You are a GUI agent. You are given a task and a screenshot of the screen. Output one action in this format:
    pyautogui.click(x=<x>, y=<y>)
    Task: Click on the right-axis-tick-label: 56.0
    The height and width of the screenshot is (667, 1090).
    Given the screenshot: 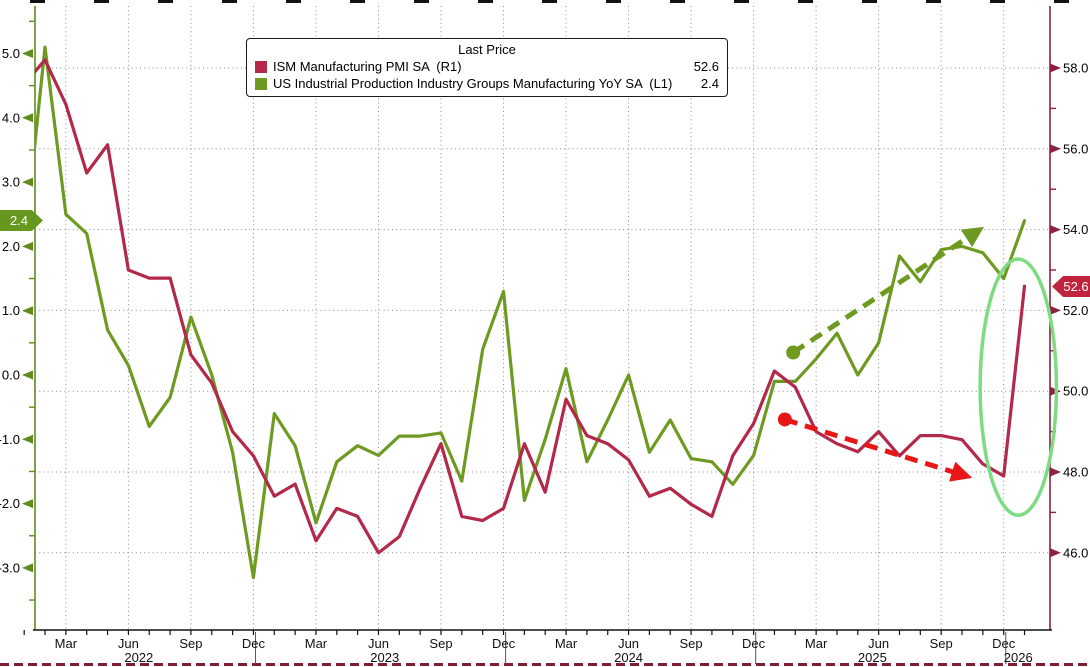 What is the action you would take?
    pyautogui.click(x=1075, y=148)
    